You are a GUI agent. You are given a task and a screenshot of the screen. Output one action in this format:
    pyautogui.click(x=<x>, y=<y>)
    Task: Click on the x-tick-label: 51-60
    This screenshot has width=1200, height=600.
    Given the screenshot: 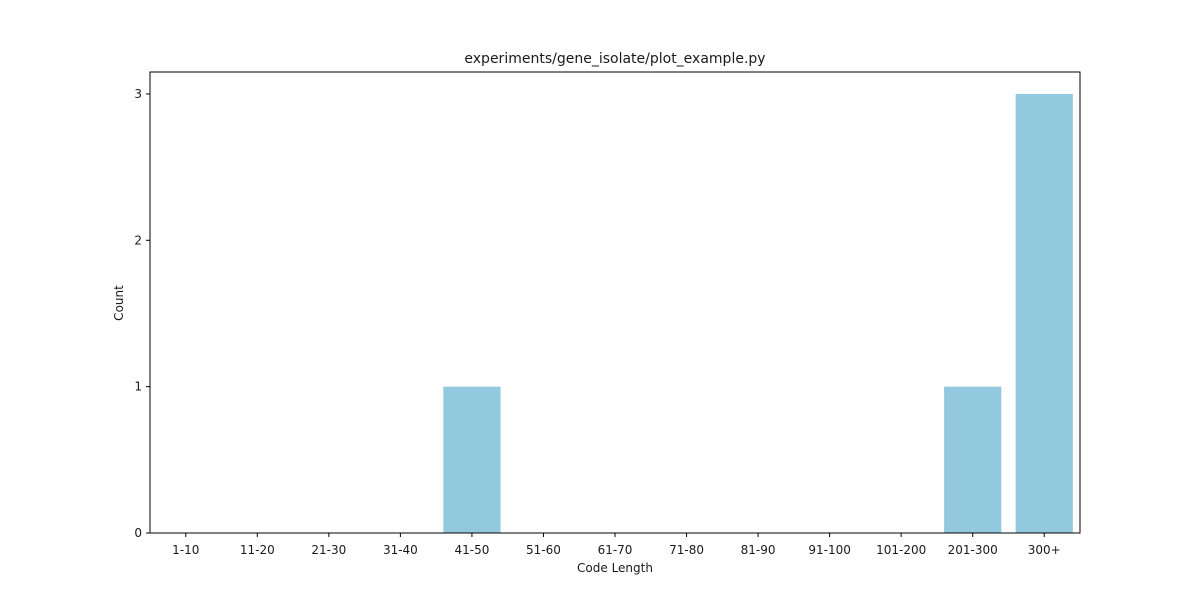 What is the action you would take?
    pyautogui.click(x=543, y=550)
    